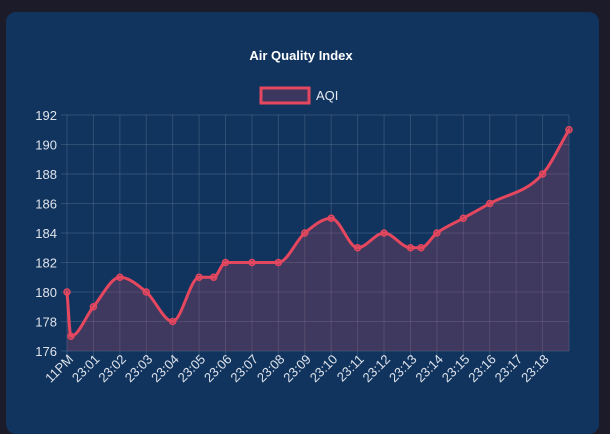 Image resolution: width=610 pixels, height=434 pixels. I want to click on legend: AQI, so click(298, 95).